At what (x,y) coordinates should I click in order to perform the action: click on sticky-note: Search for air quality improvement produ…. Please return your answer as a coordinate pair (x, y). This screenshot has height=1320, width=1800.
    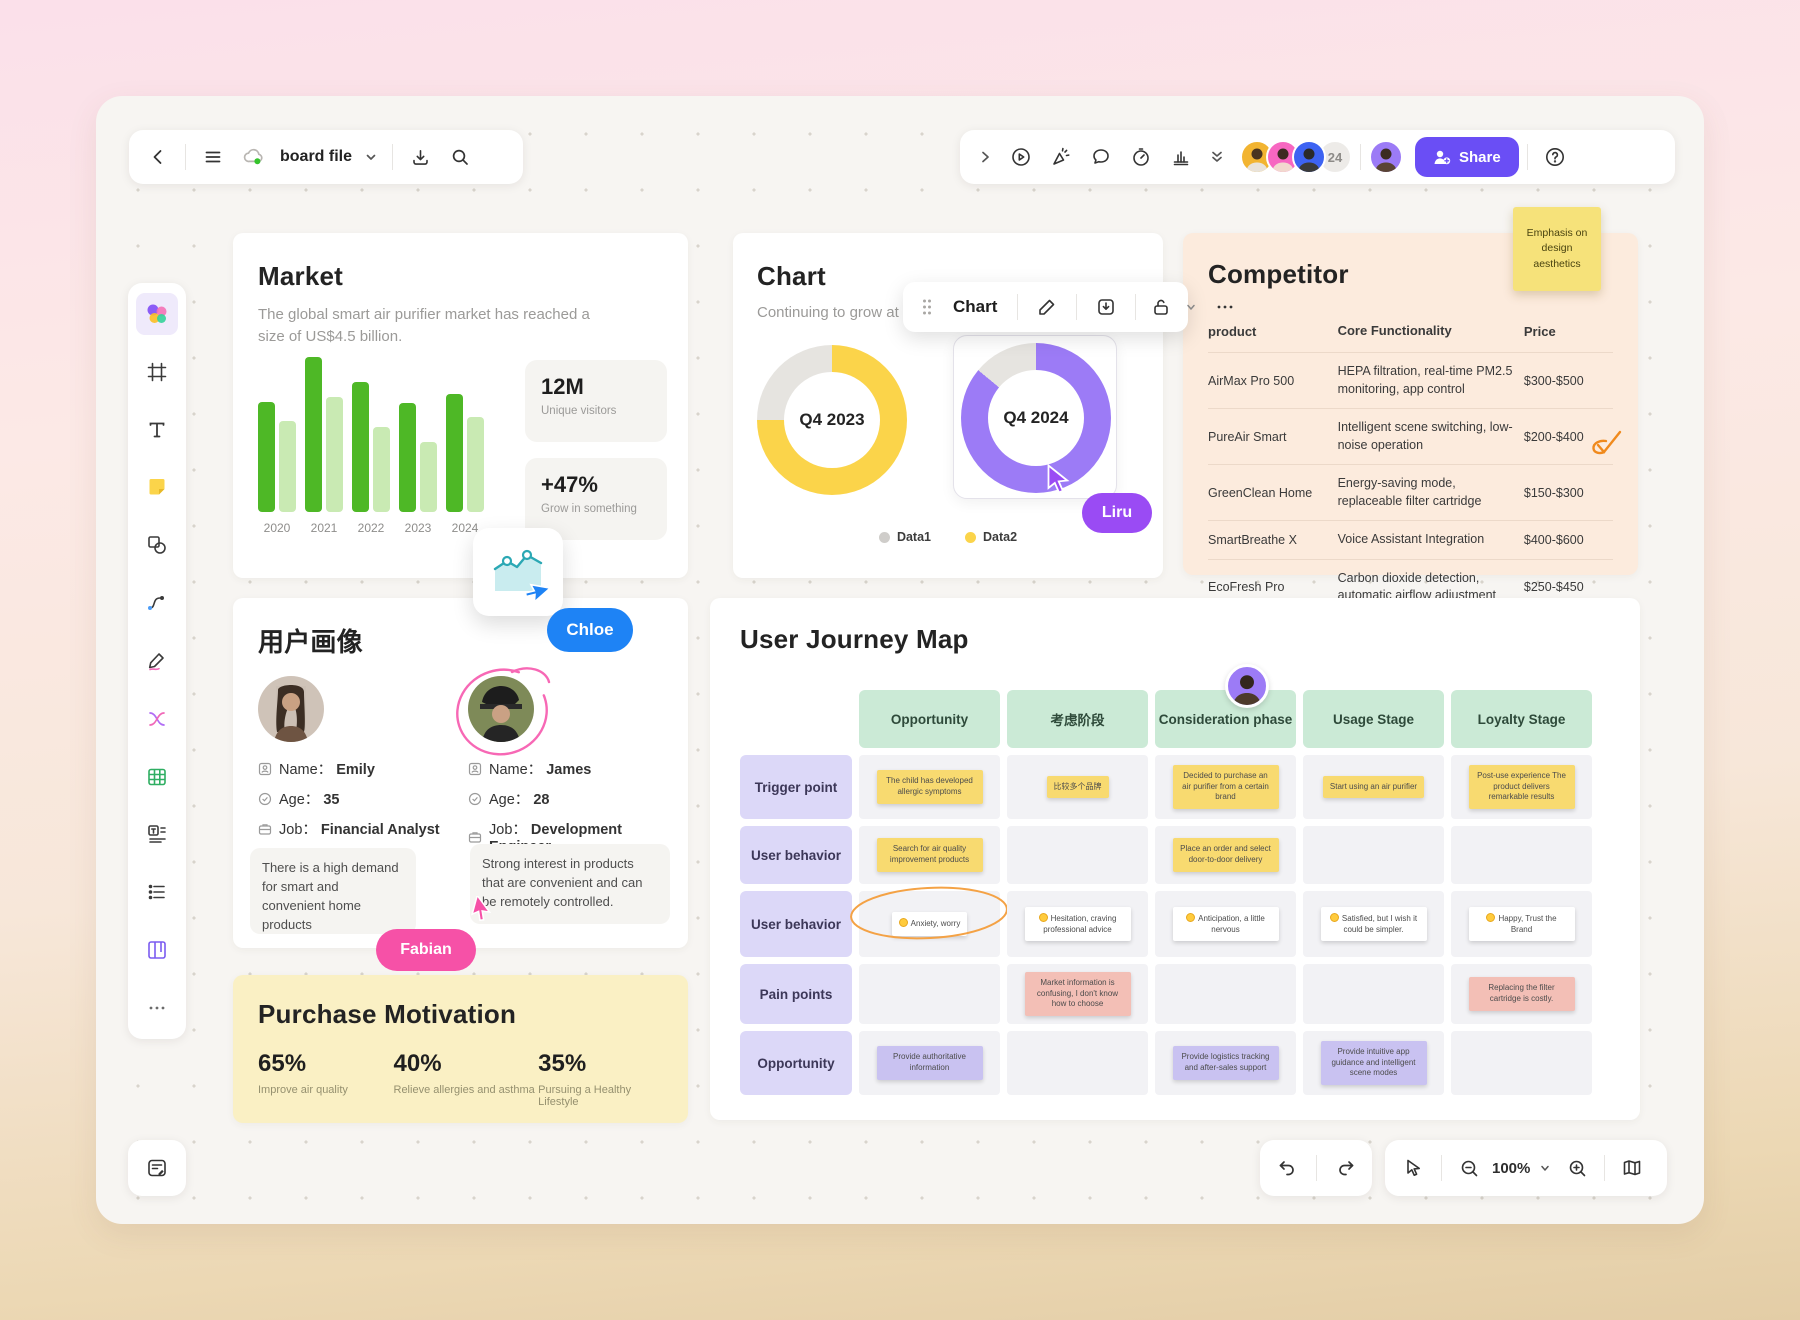
    Looking at the image, I should click on (929, 855).